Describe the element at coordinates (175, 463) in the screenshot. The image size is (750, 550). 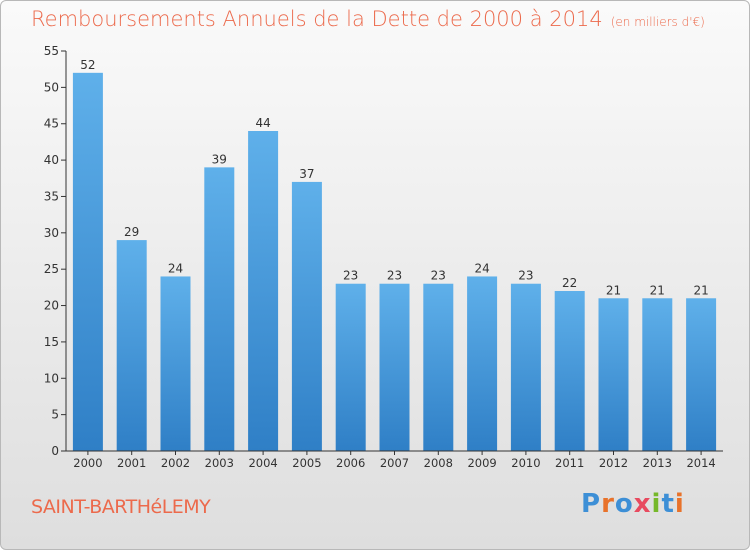
I see `x-tick-label: 2002` at that location.